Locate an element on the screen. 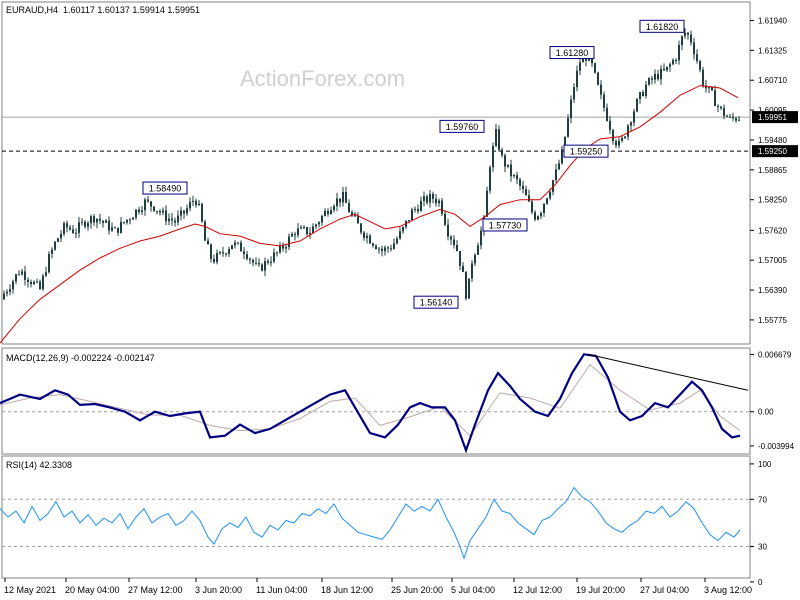 The width and height of the screenshot is (800, 600). rsi-level-lines is located at coordinates (376, 522).